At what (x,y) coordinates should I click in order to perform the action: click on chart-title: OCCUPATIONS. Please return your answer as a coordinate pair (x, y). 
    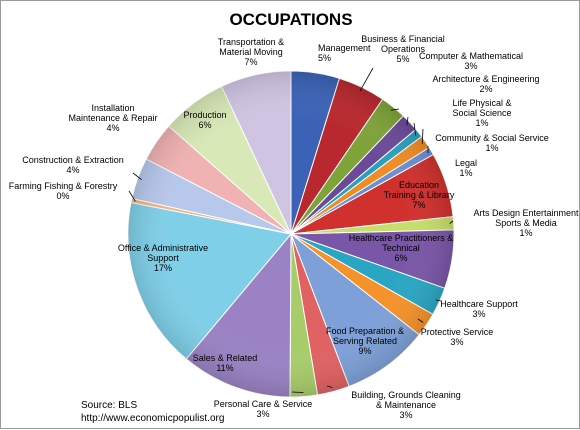
    Looking at the image, I should click on (290, 19).